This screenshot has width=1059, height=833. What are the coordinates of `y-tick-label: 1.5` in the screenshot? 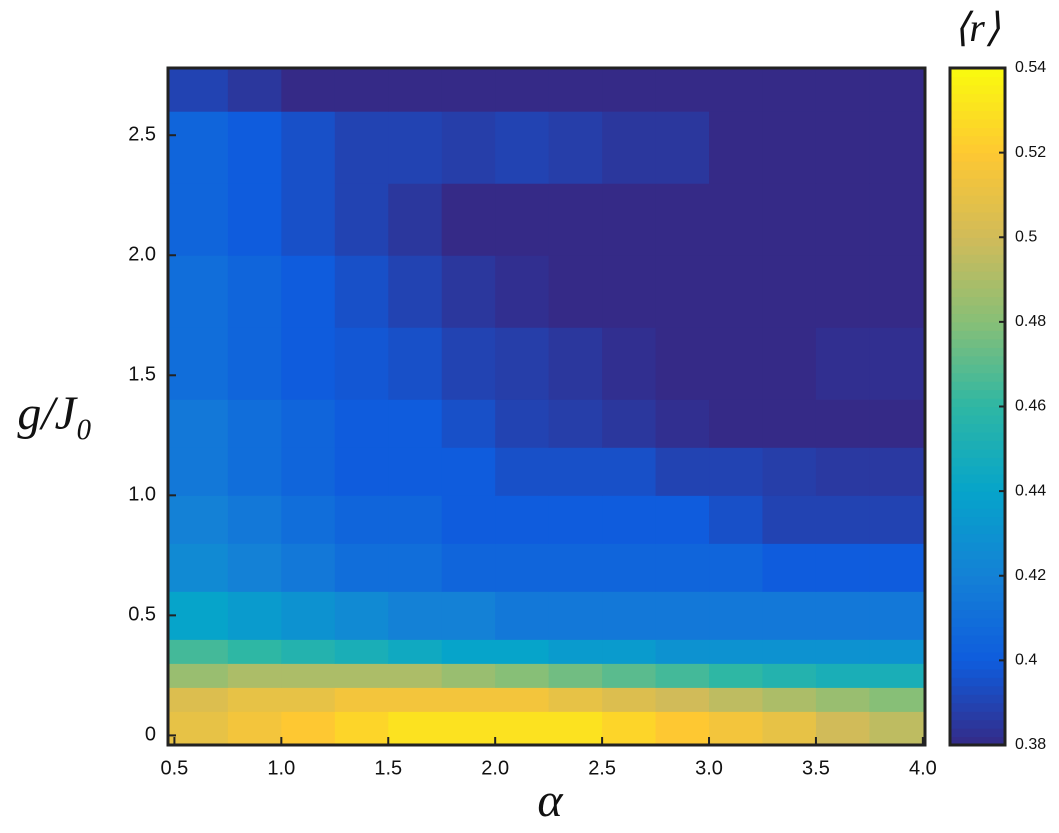 It's located at (142, 375).